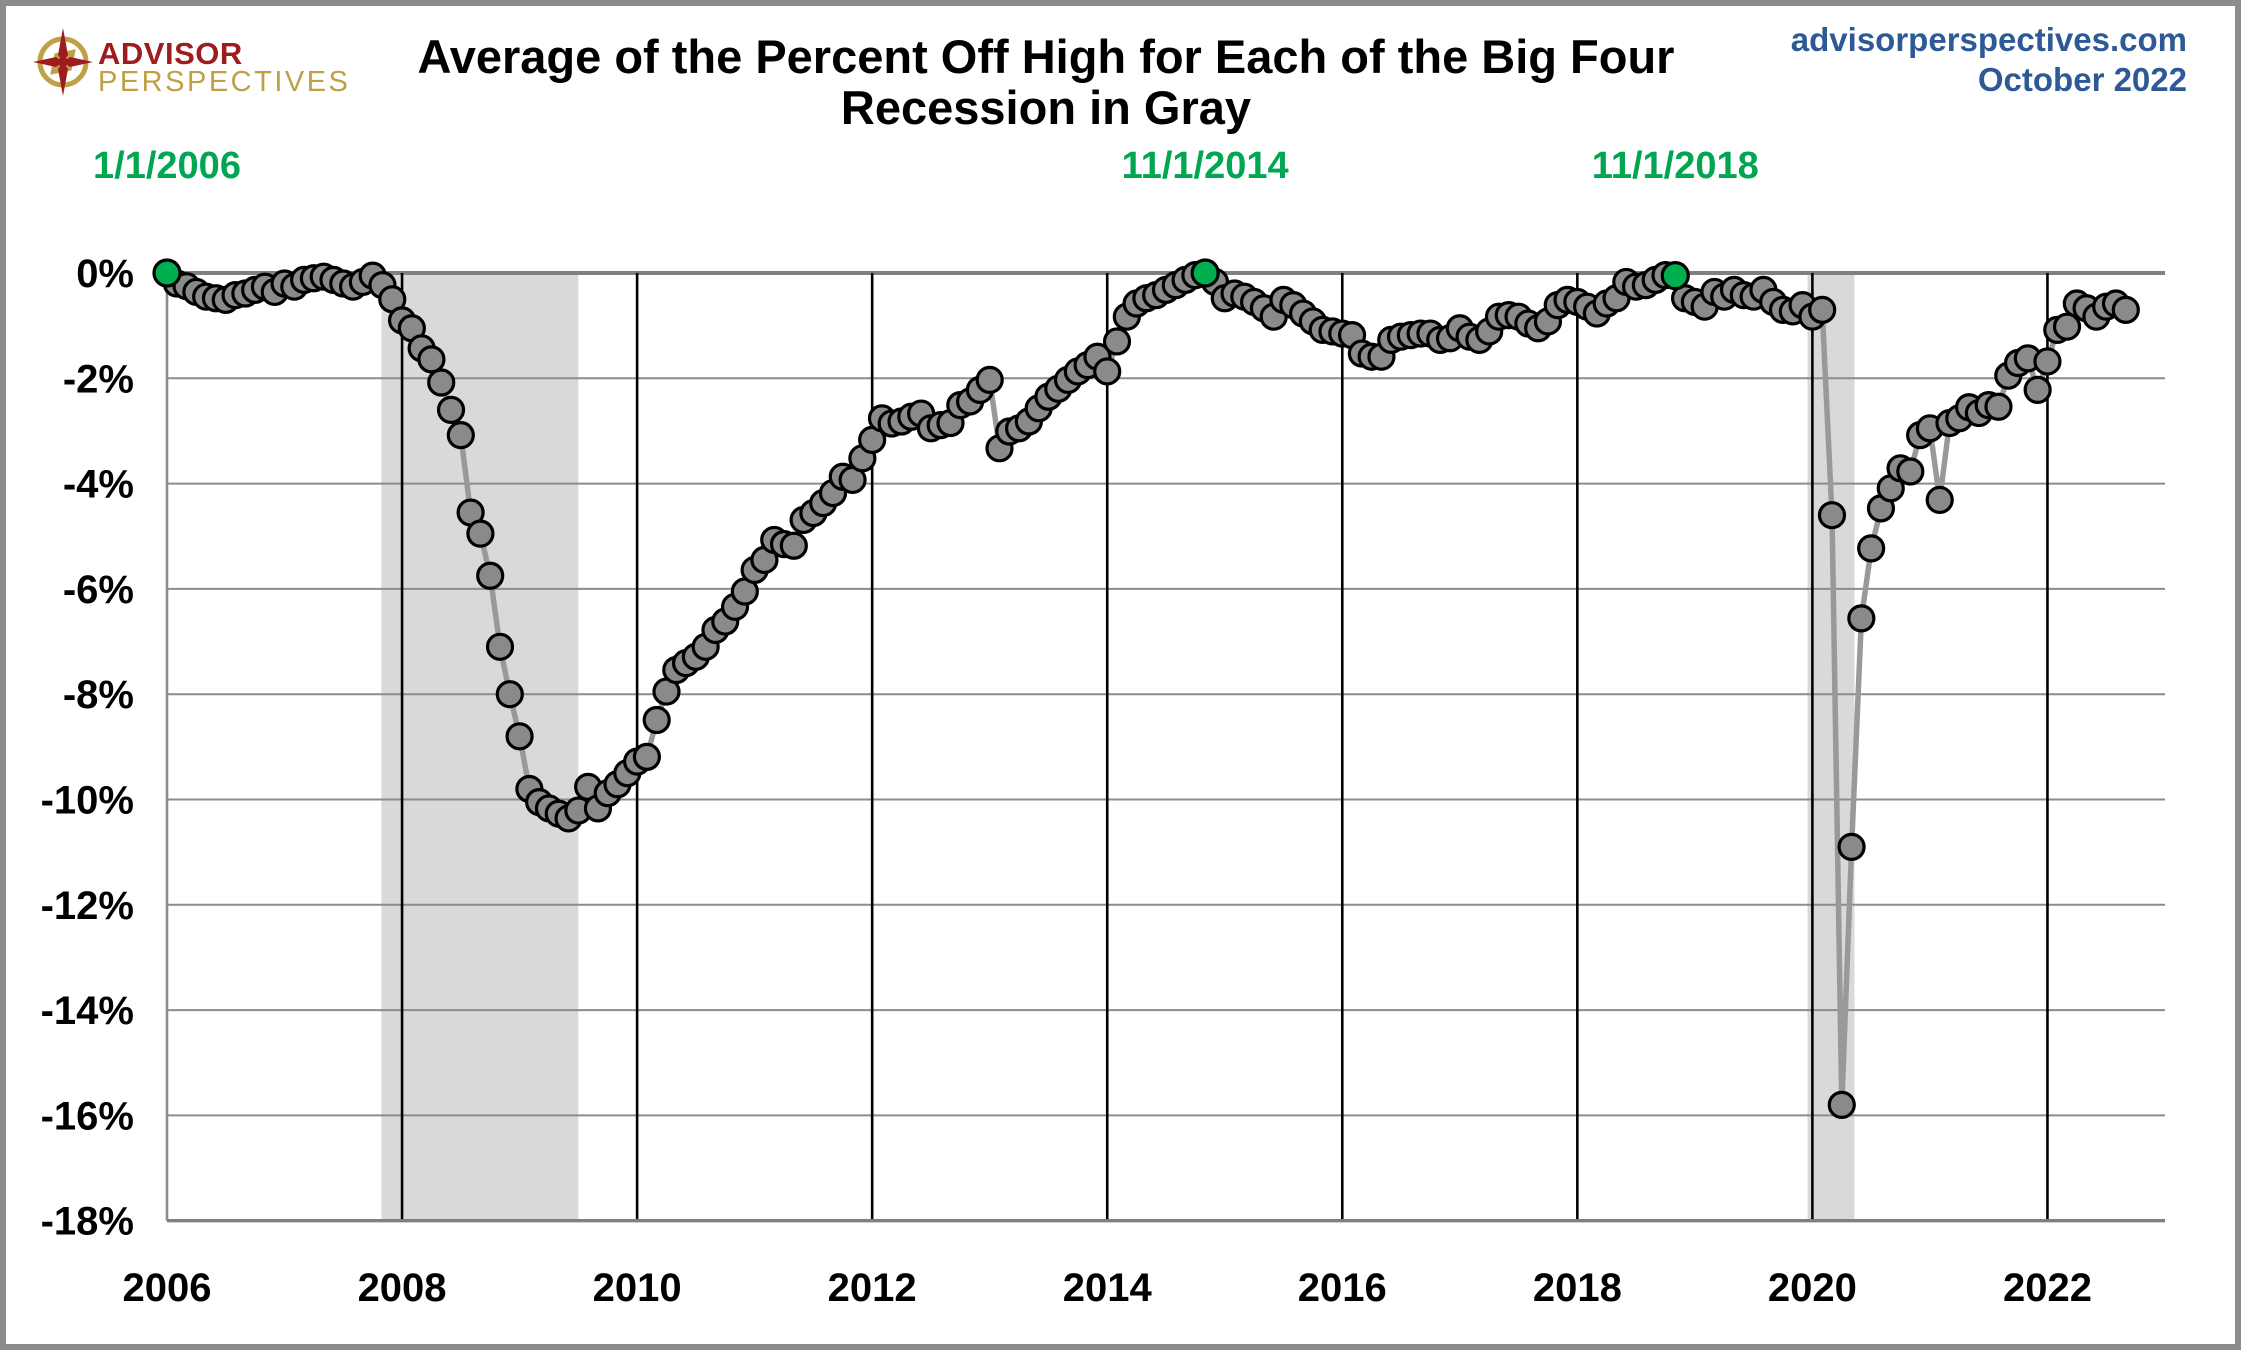 The height and width of the screenshot is (1350, 2241). Describe the element at coordinates (1205, 166) in the screenshot. I see `peak-date-annotation: 11/1/2014` at that location.